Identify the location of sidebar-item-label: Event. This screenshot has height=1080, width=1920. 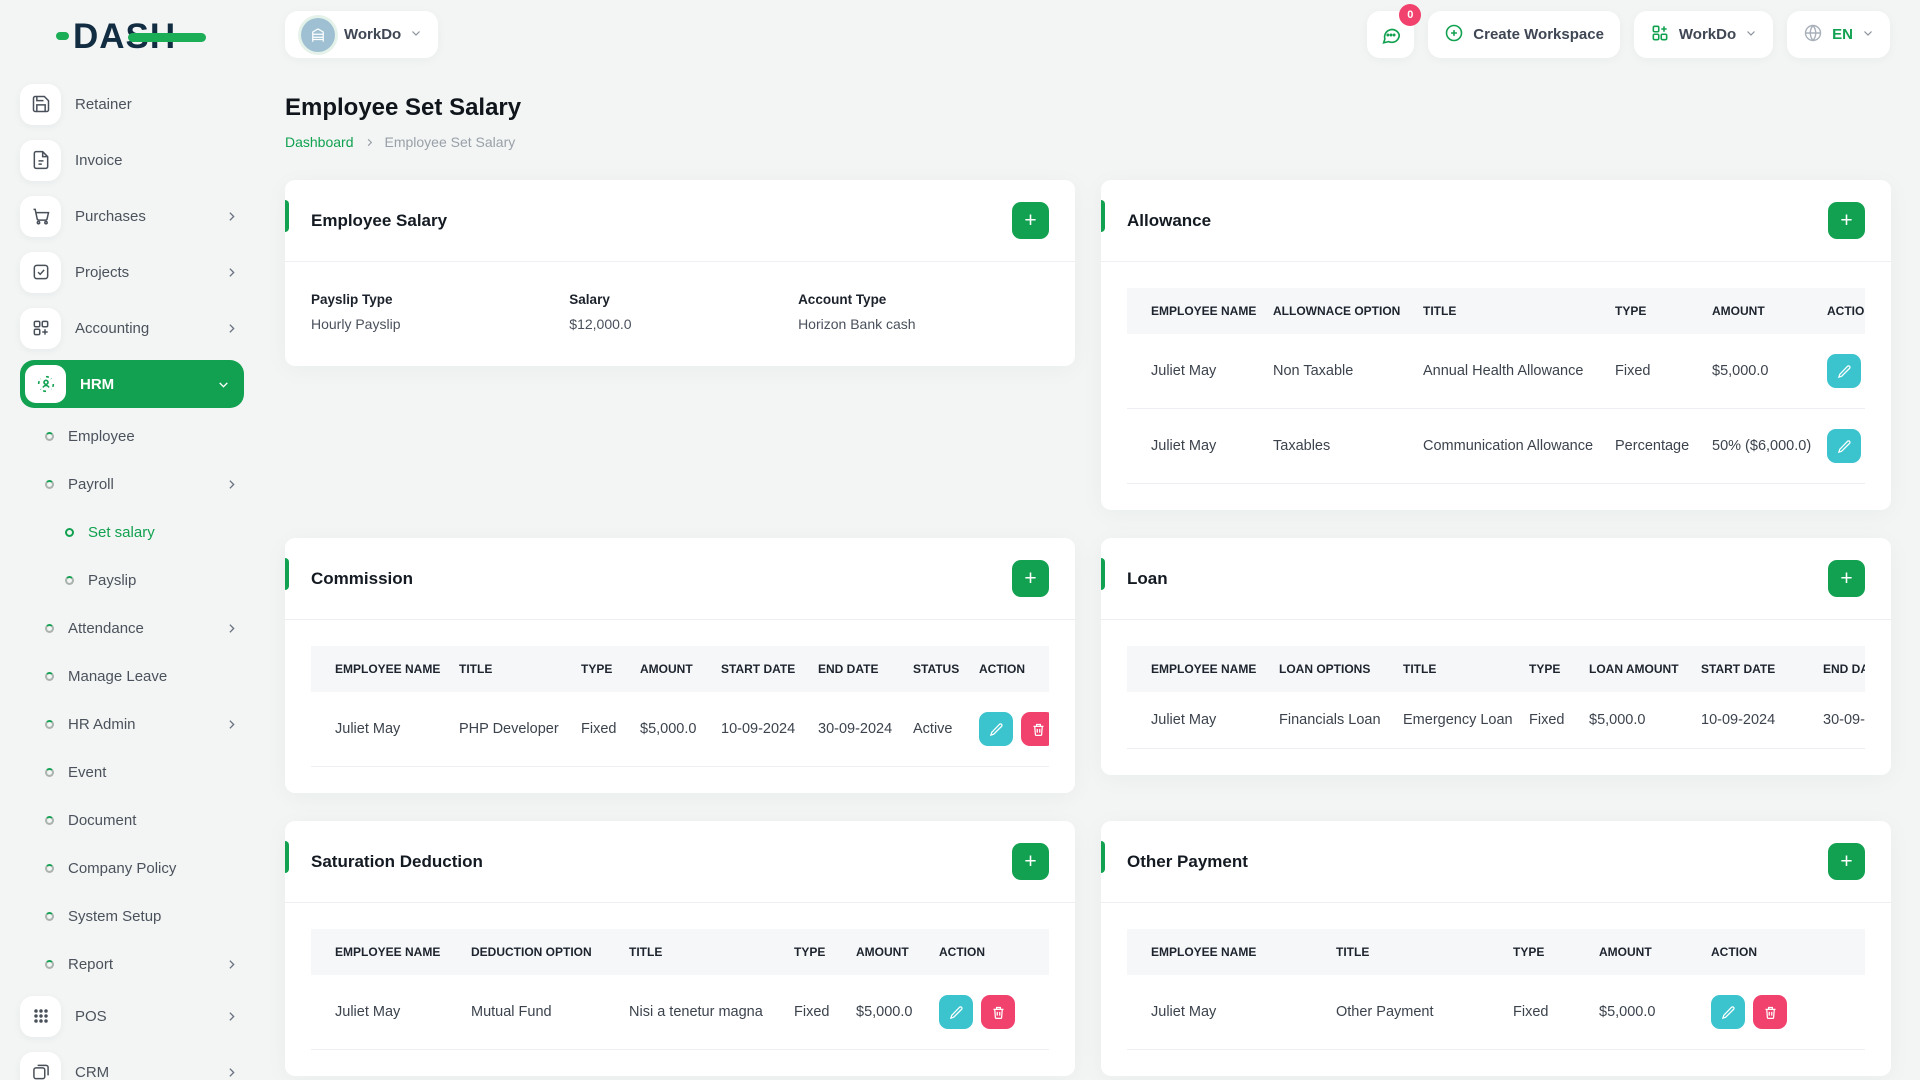
(87, 772).